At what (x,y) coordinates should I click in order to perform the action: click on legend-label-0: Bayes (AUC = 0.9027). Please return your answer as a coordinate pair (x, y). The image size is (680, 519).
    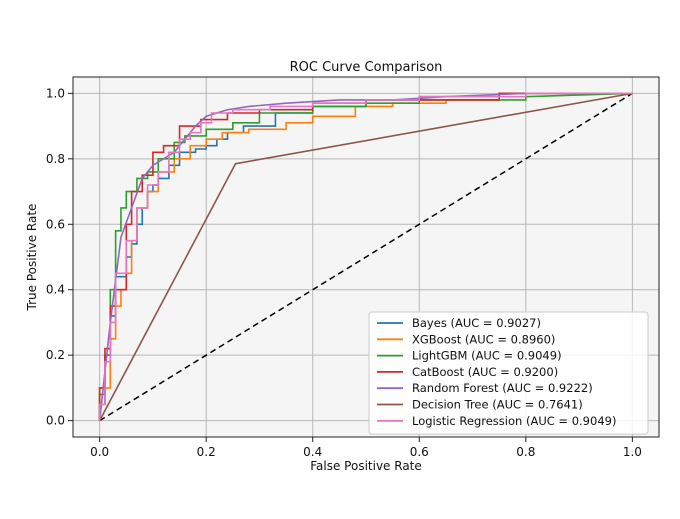
    Looking at the image, I should click on (476, 323).